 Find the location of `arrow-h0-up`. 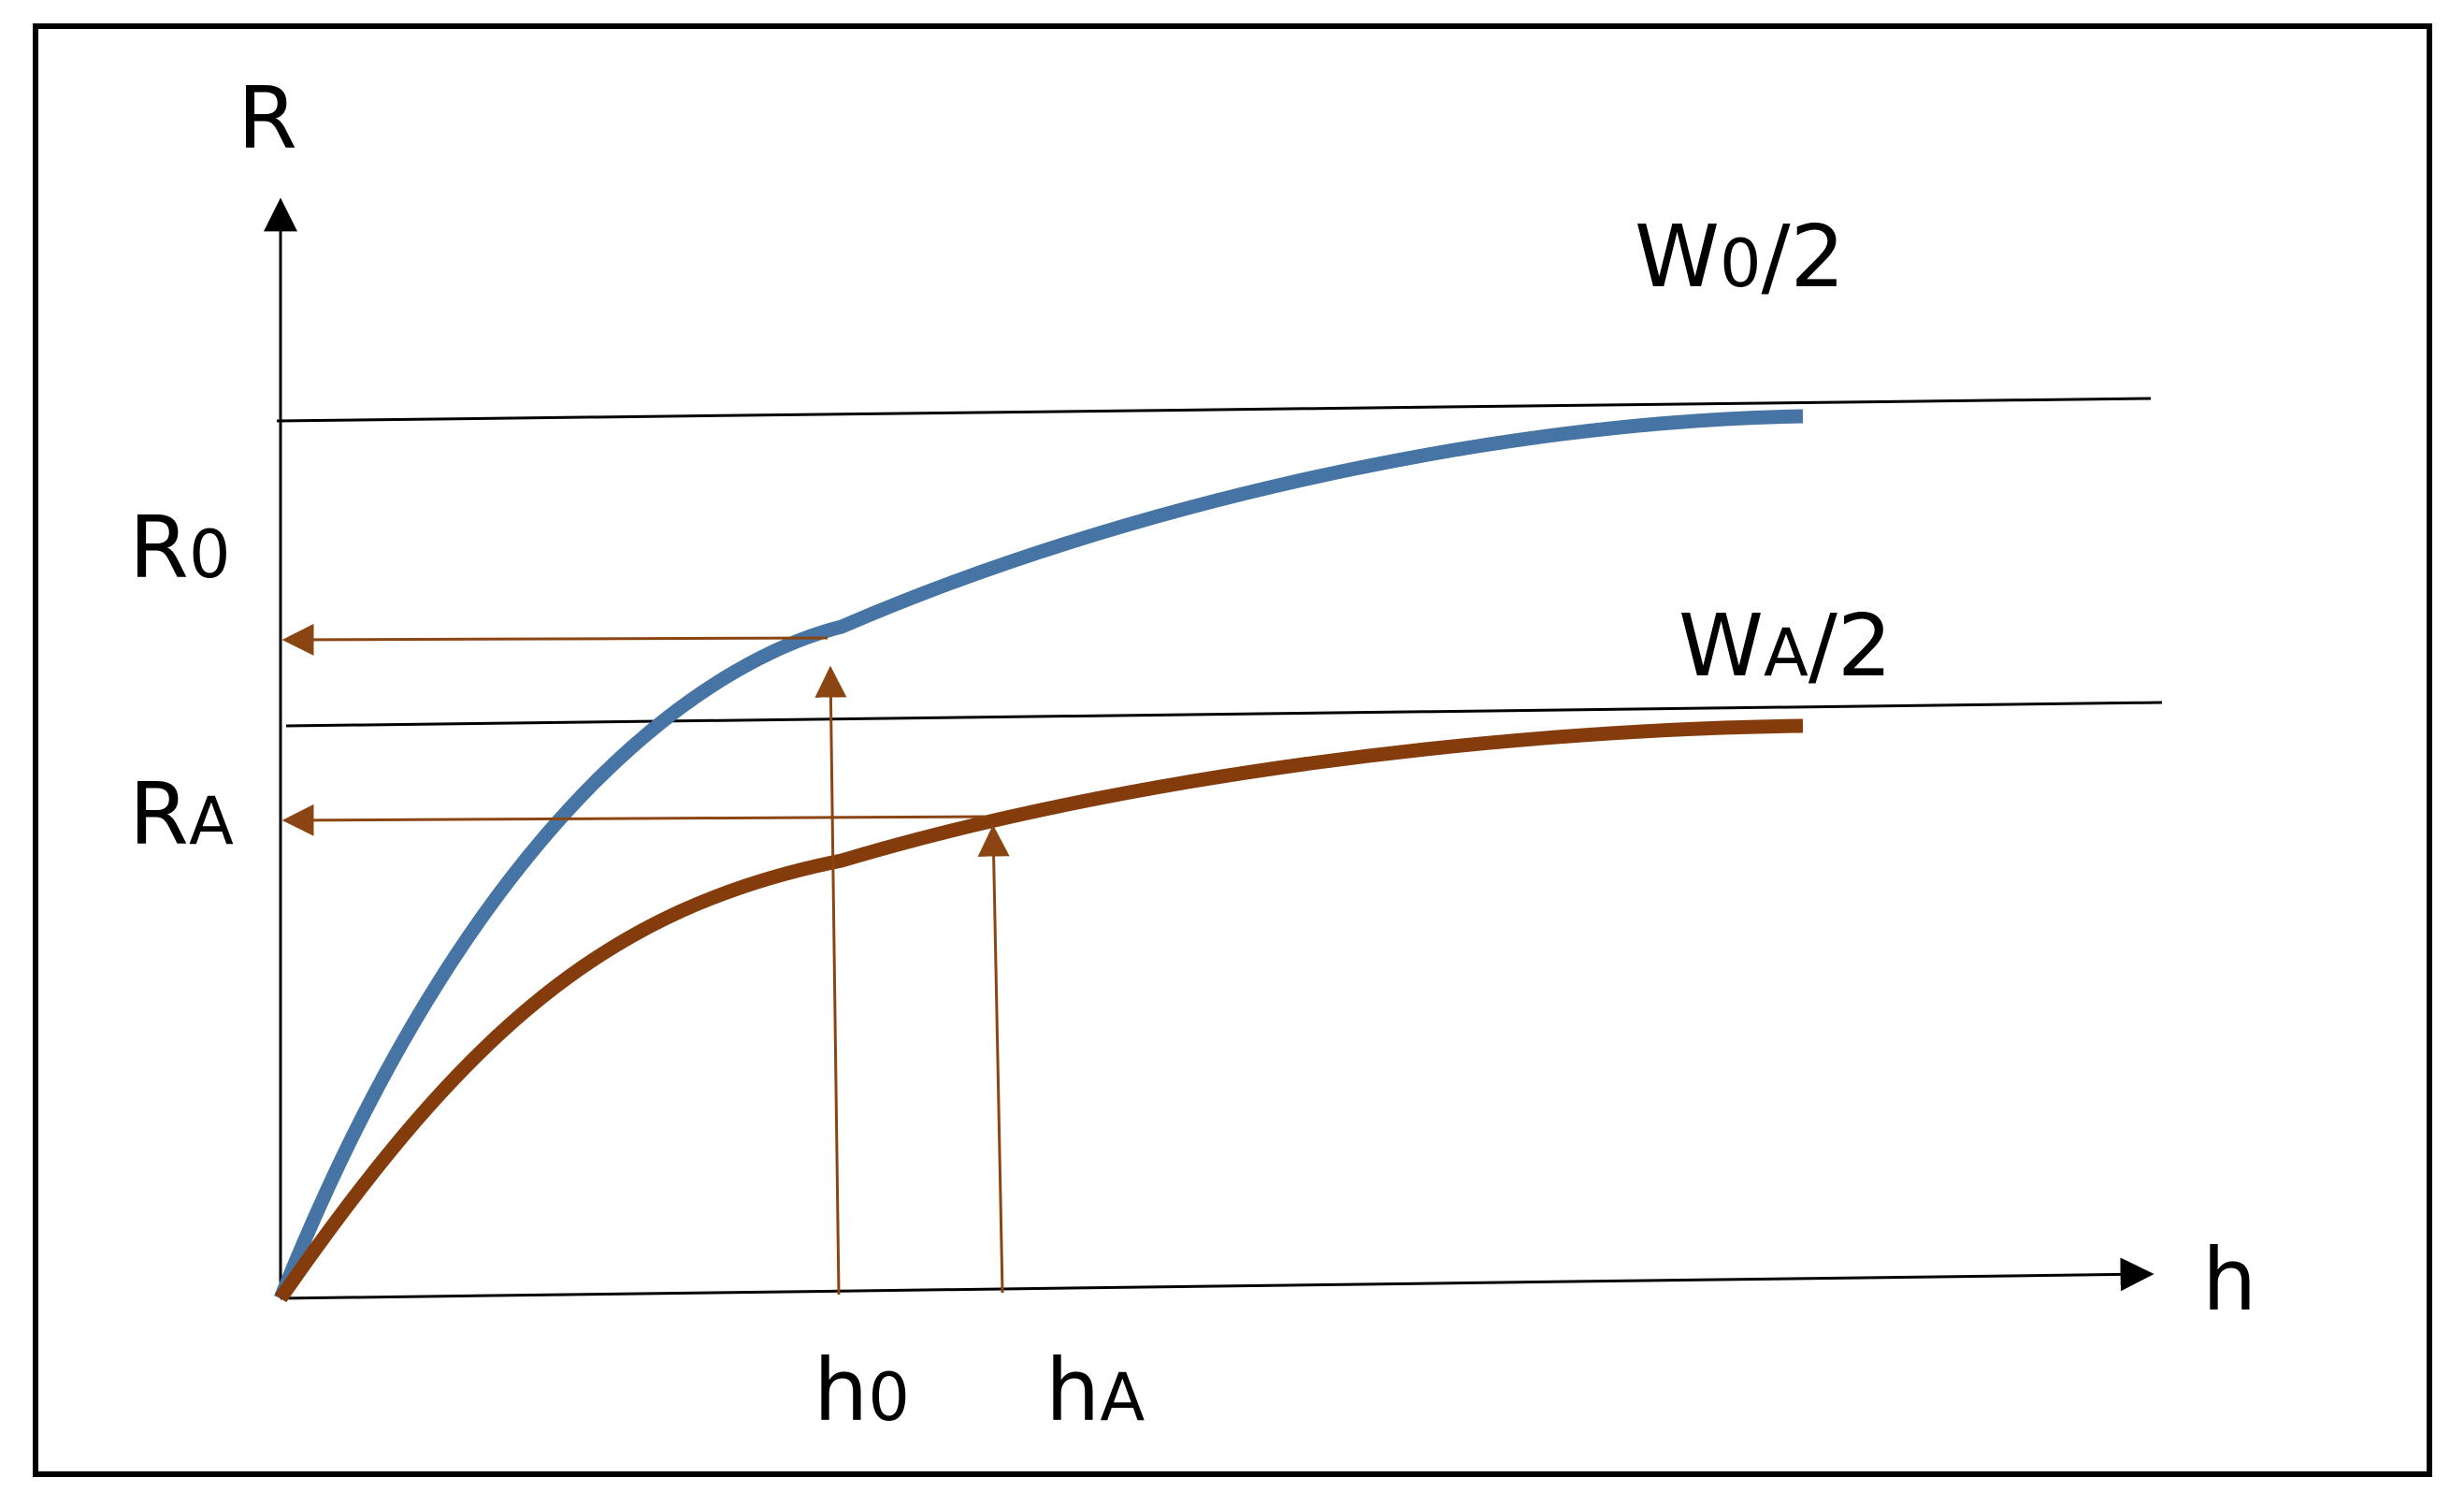

arrow-h0-up is located at coordinates (830, 980).